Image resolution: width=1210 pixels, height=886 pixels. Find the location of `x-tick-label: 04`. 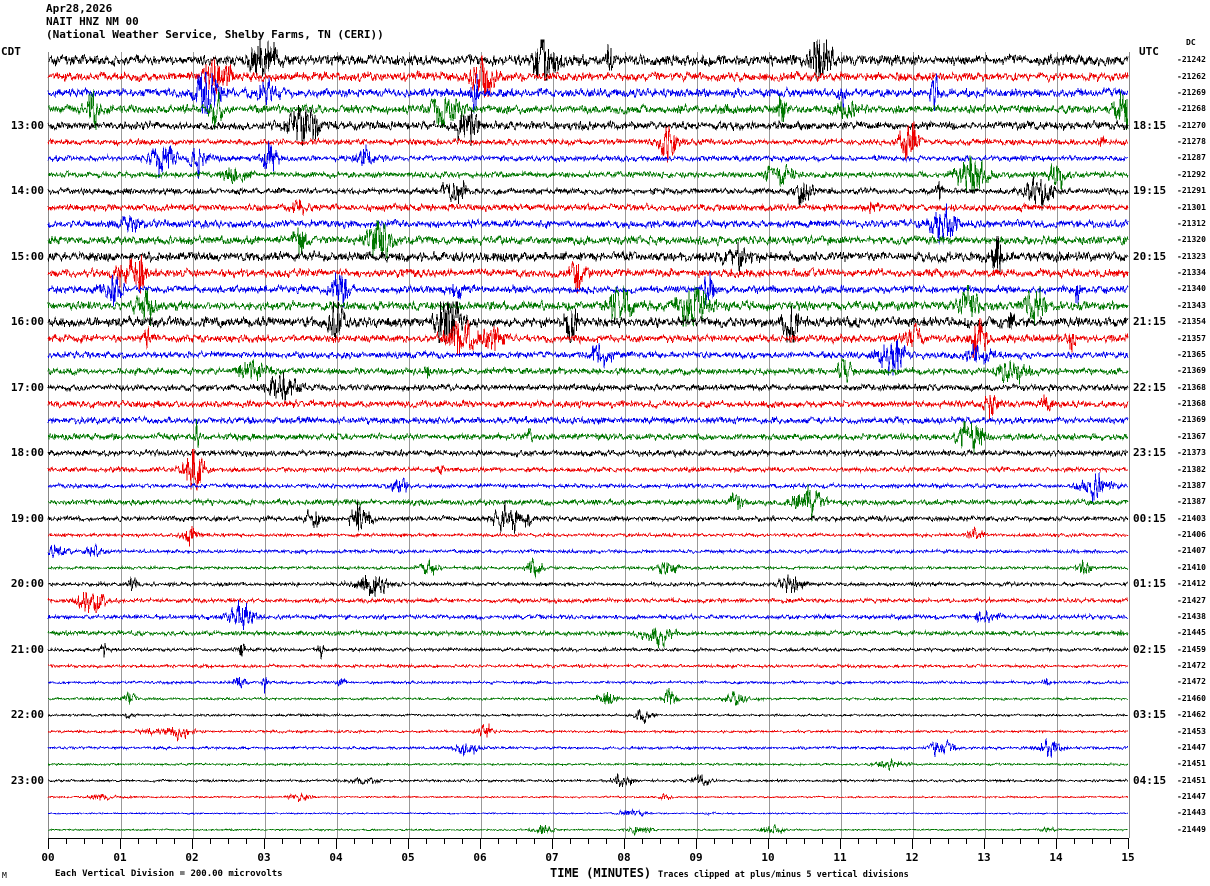

x-tick-label: 04 is located at coordinates (336, 857).